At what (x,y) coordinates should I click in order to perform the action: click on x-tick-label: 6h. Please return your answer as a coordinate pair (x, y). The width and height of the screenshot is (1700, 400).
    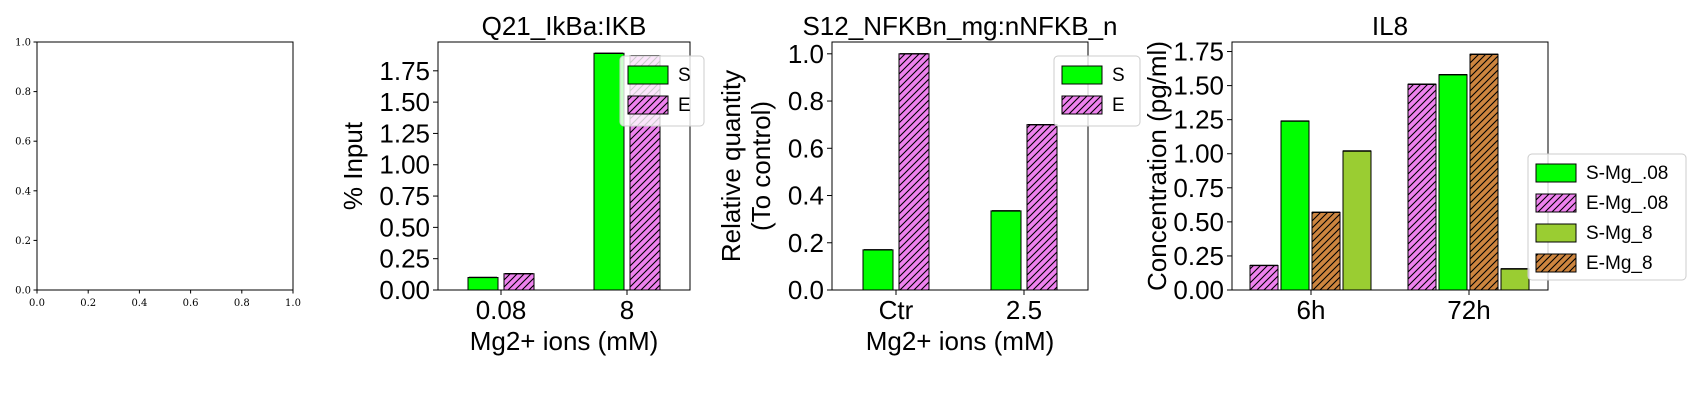
    Looking at the image, I should click on (1311, 310).